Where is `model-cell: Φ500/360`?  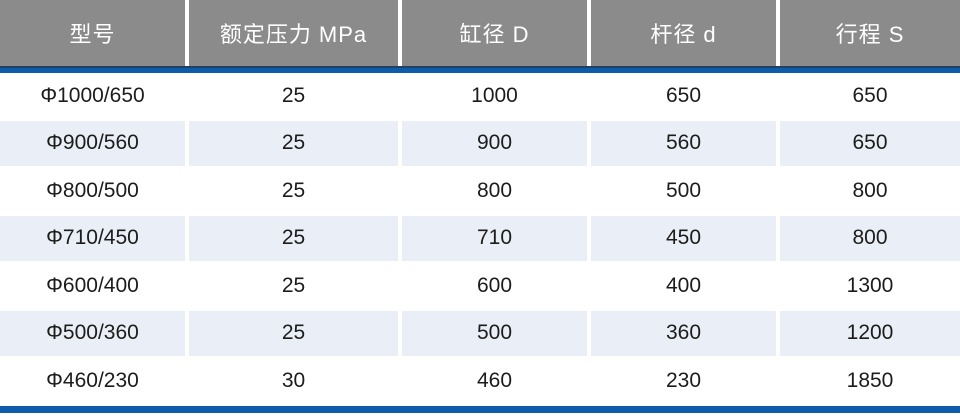
model-cell: Φ500/360 is located at coordinates (94, 333).